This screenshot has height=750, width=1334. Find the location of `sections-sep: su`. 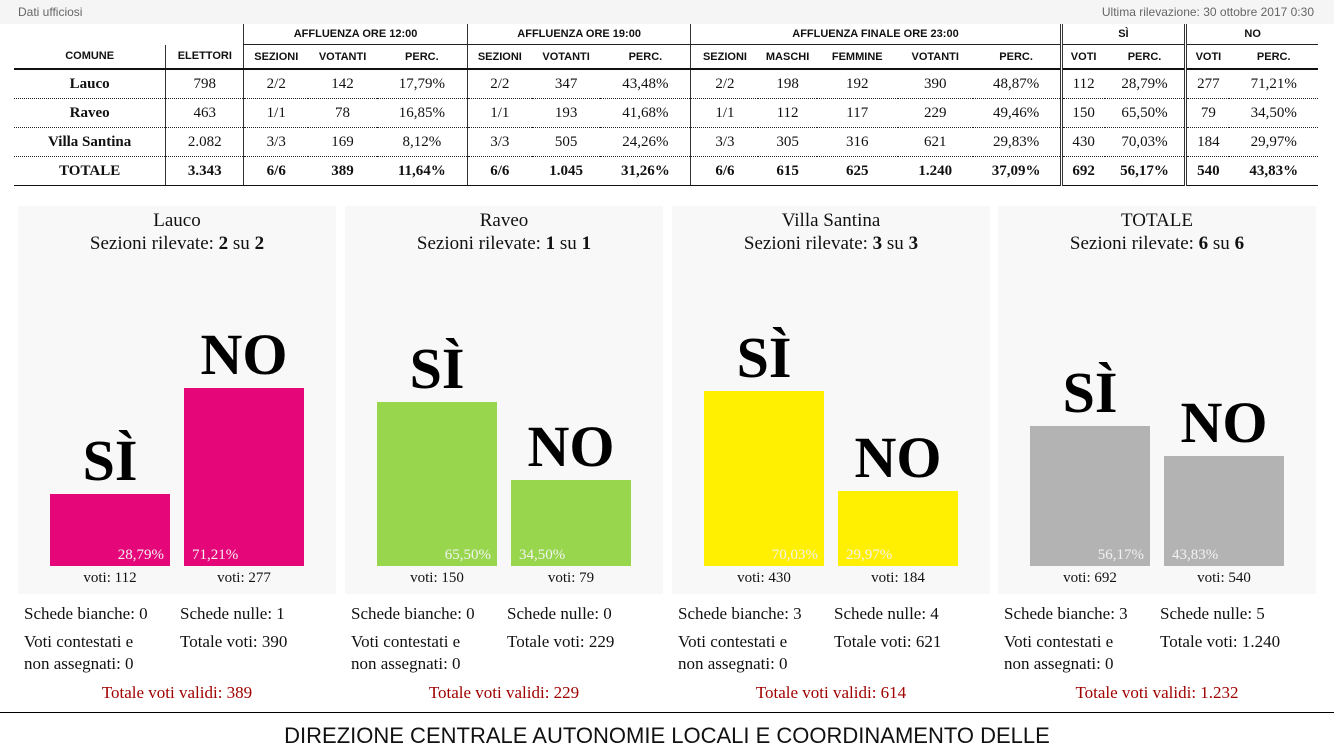

sections-sep: su is located at coordinates (241, 243).